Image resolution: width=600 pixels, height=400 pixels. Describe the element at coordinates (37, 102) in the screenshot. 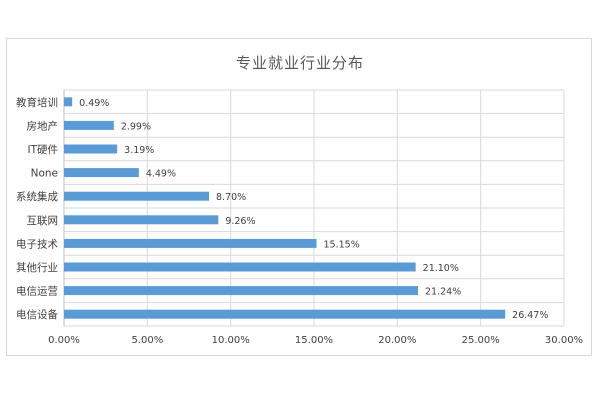

I see `category-label: 教育培训` at that location.